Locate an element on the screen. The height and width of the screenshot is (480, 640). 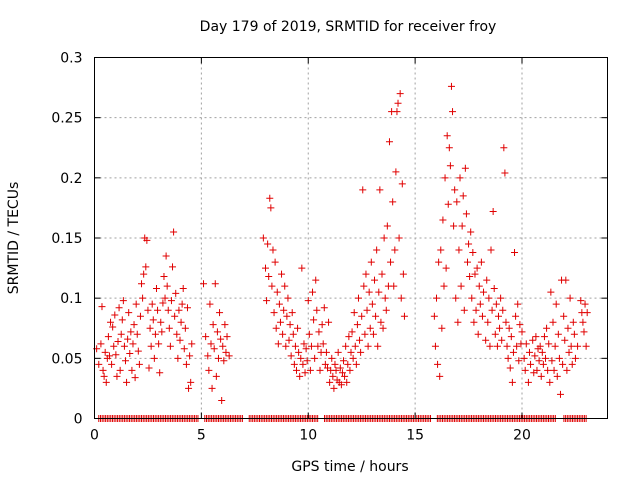
y-axis-label: SRMTID / TECUs is located at coordinates (14, 238).